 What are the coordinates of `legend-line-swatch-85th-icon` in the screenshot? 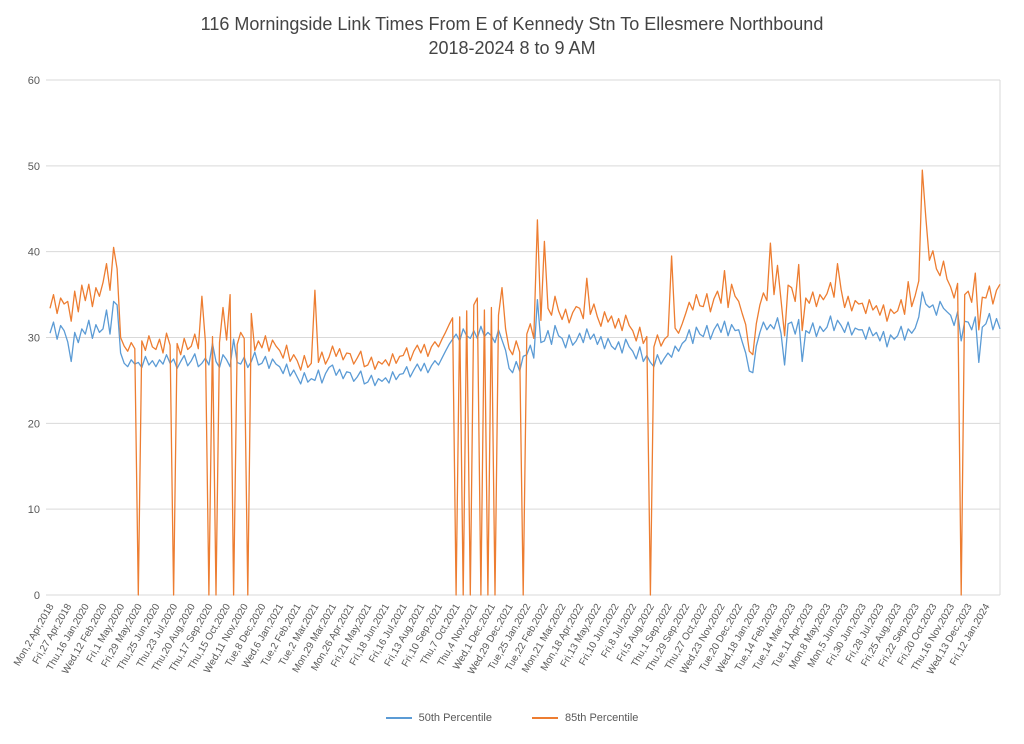 It's located at (545, 718).